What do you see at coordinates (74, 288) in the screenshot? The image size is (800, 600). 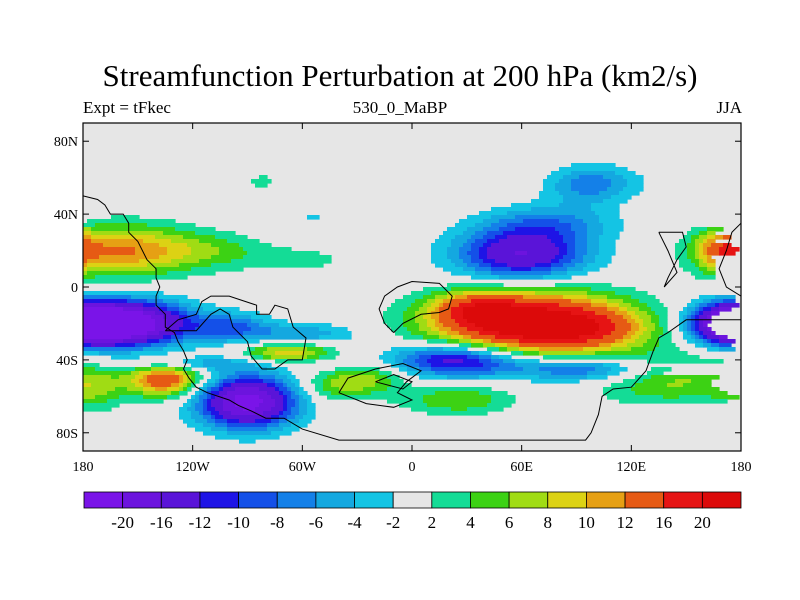 I see `y-tick-label: 0` at bounding box center [74, 288].